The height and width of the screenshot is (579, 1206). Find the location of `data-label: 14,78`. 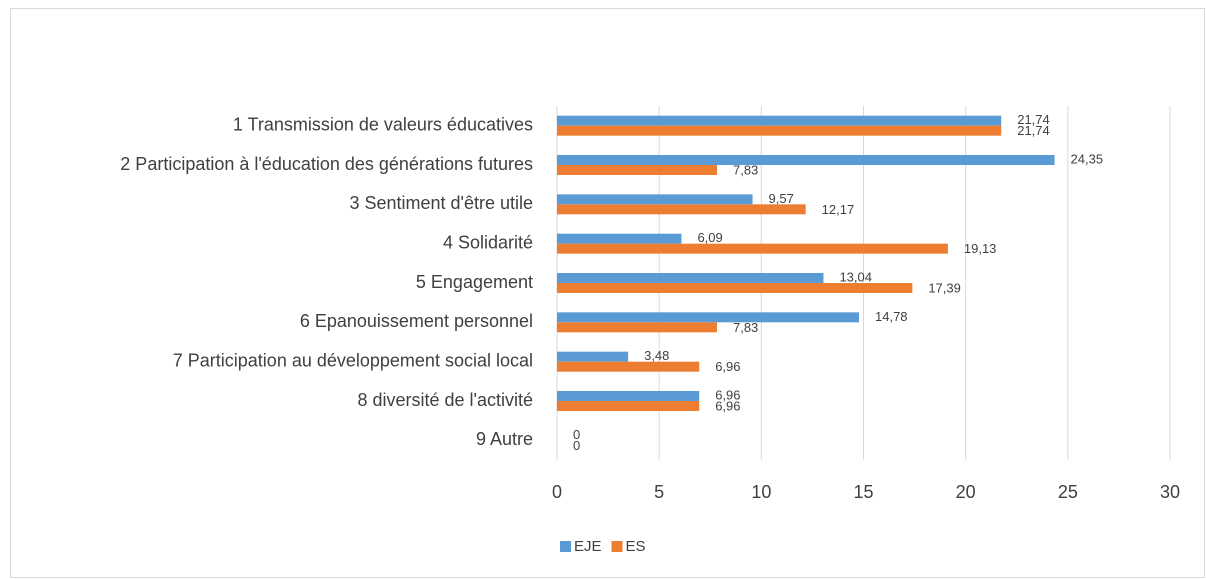

data-label: 14,78 is located at coordinates (891, 316).